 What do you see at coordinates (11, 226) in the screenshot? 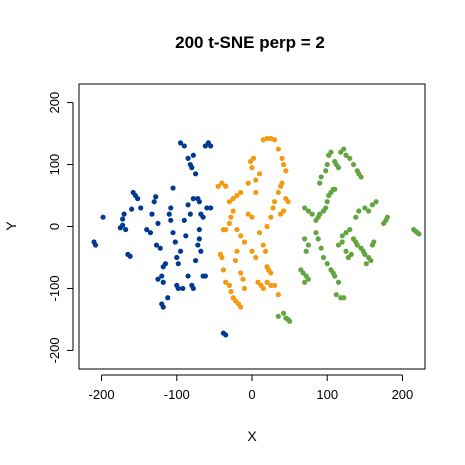
I see `y-axis-label: Y` at bounding box center [11, 226].